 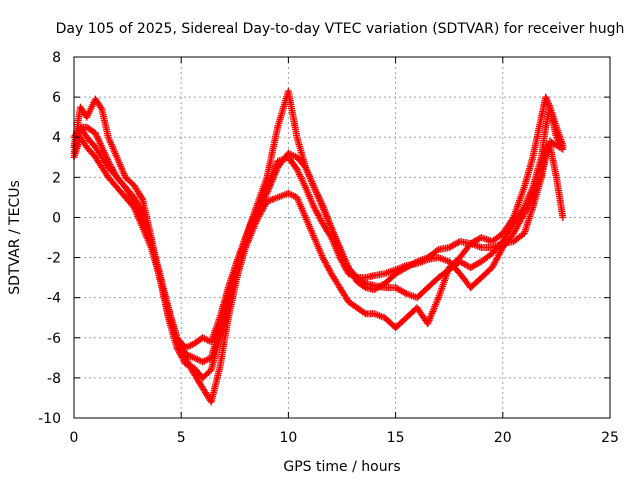 What do you see at coordinates (15, 237) in the screenshot?
I see `y-axis-title: SDTVAR / TECUs` at bounding box center [15, 237].